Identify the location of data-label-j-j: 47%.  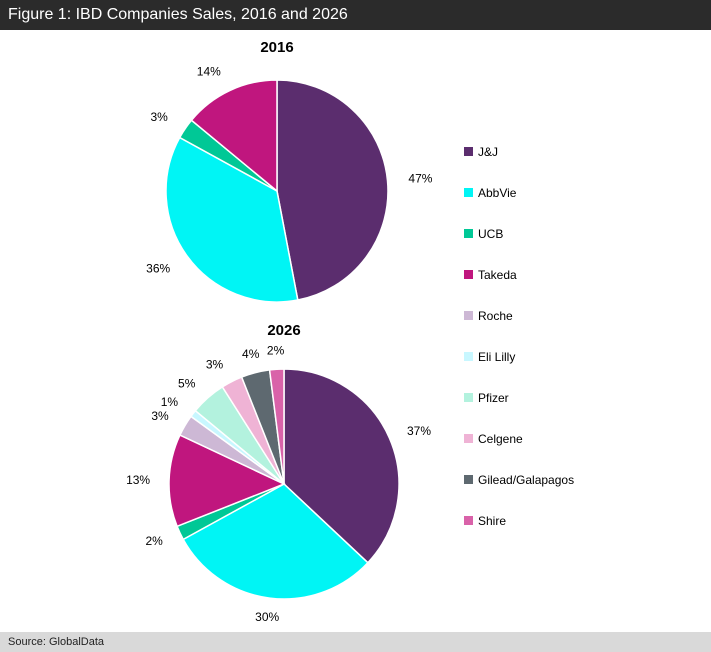
(420, 179).